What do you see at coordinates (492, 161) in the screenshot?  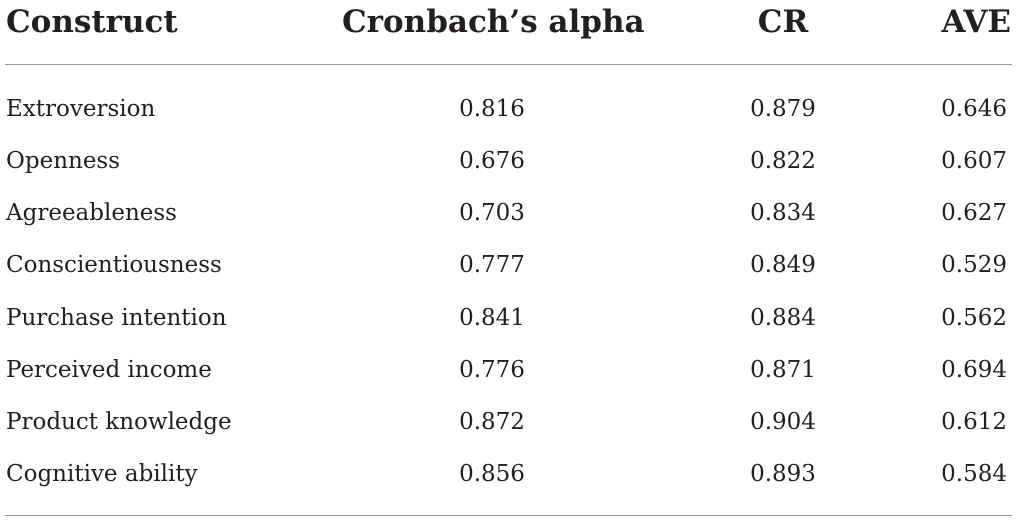 I see `cell-alpha: 0.676` at bounding box center [492, 161].